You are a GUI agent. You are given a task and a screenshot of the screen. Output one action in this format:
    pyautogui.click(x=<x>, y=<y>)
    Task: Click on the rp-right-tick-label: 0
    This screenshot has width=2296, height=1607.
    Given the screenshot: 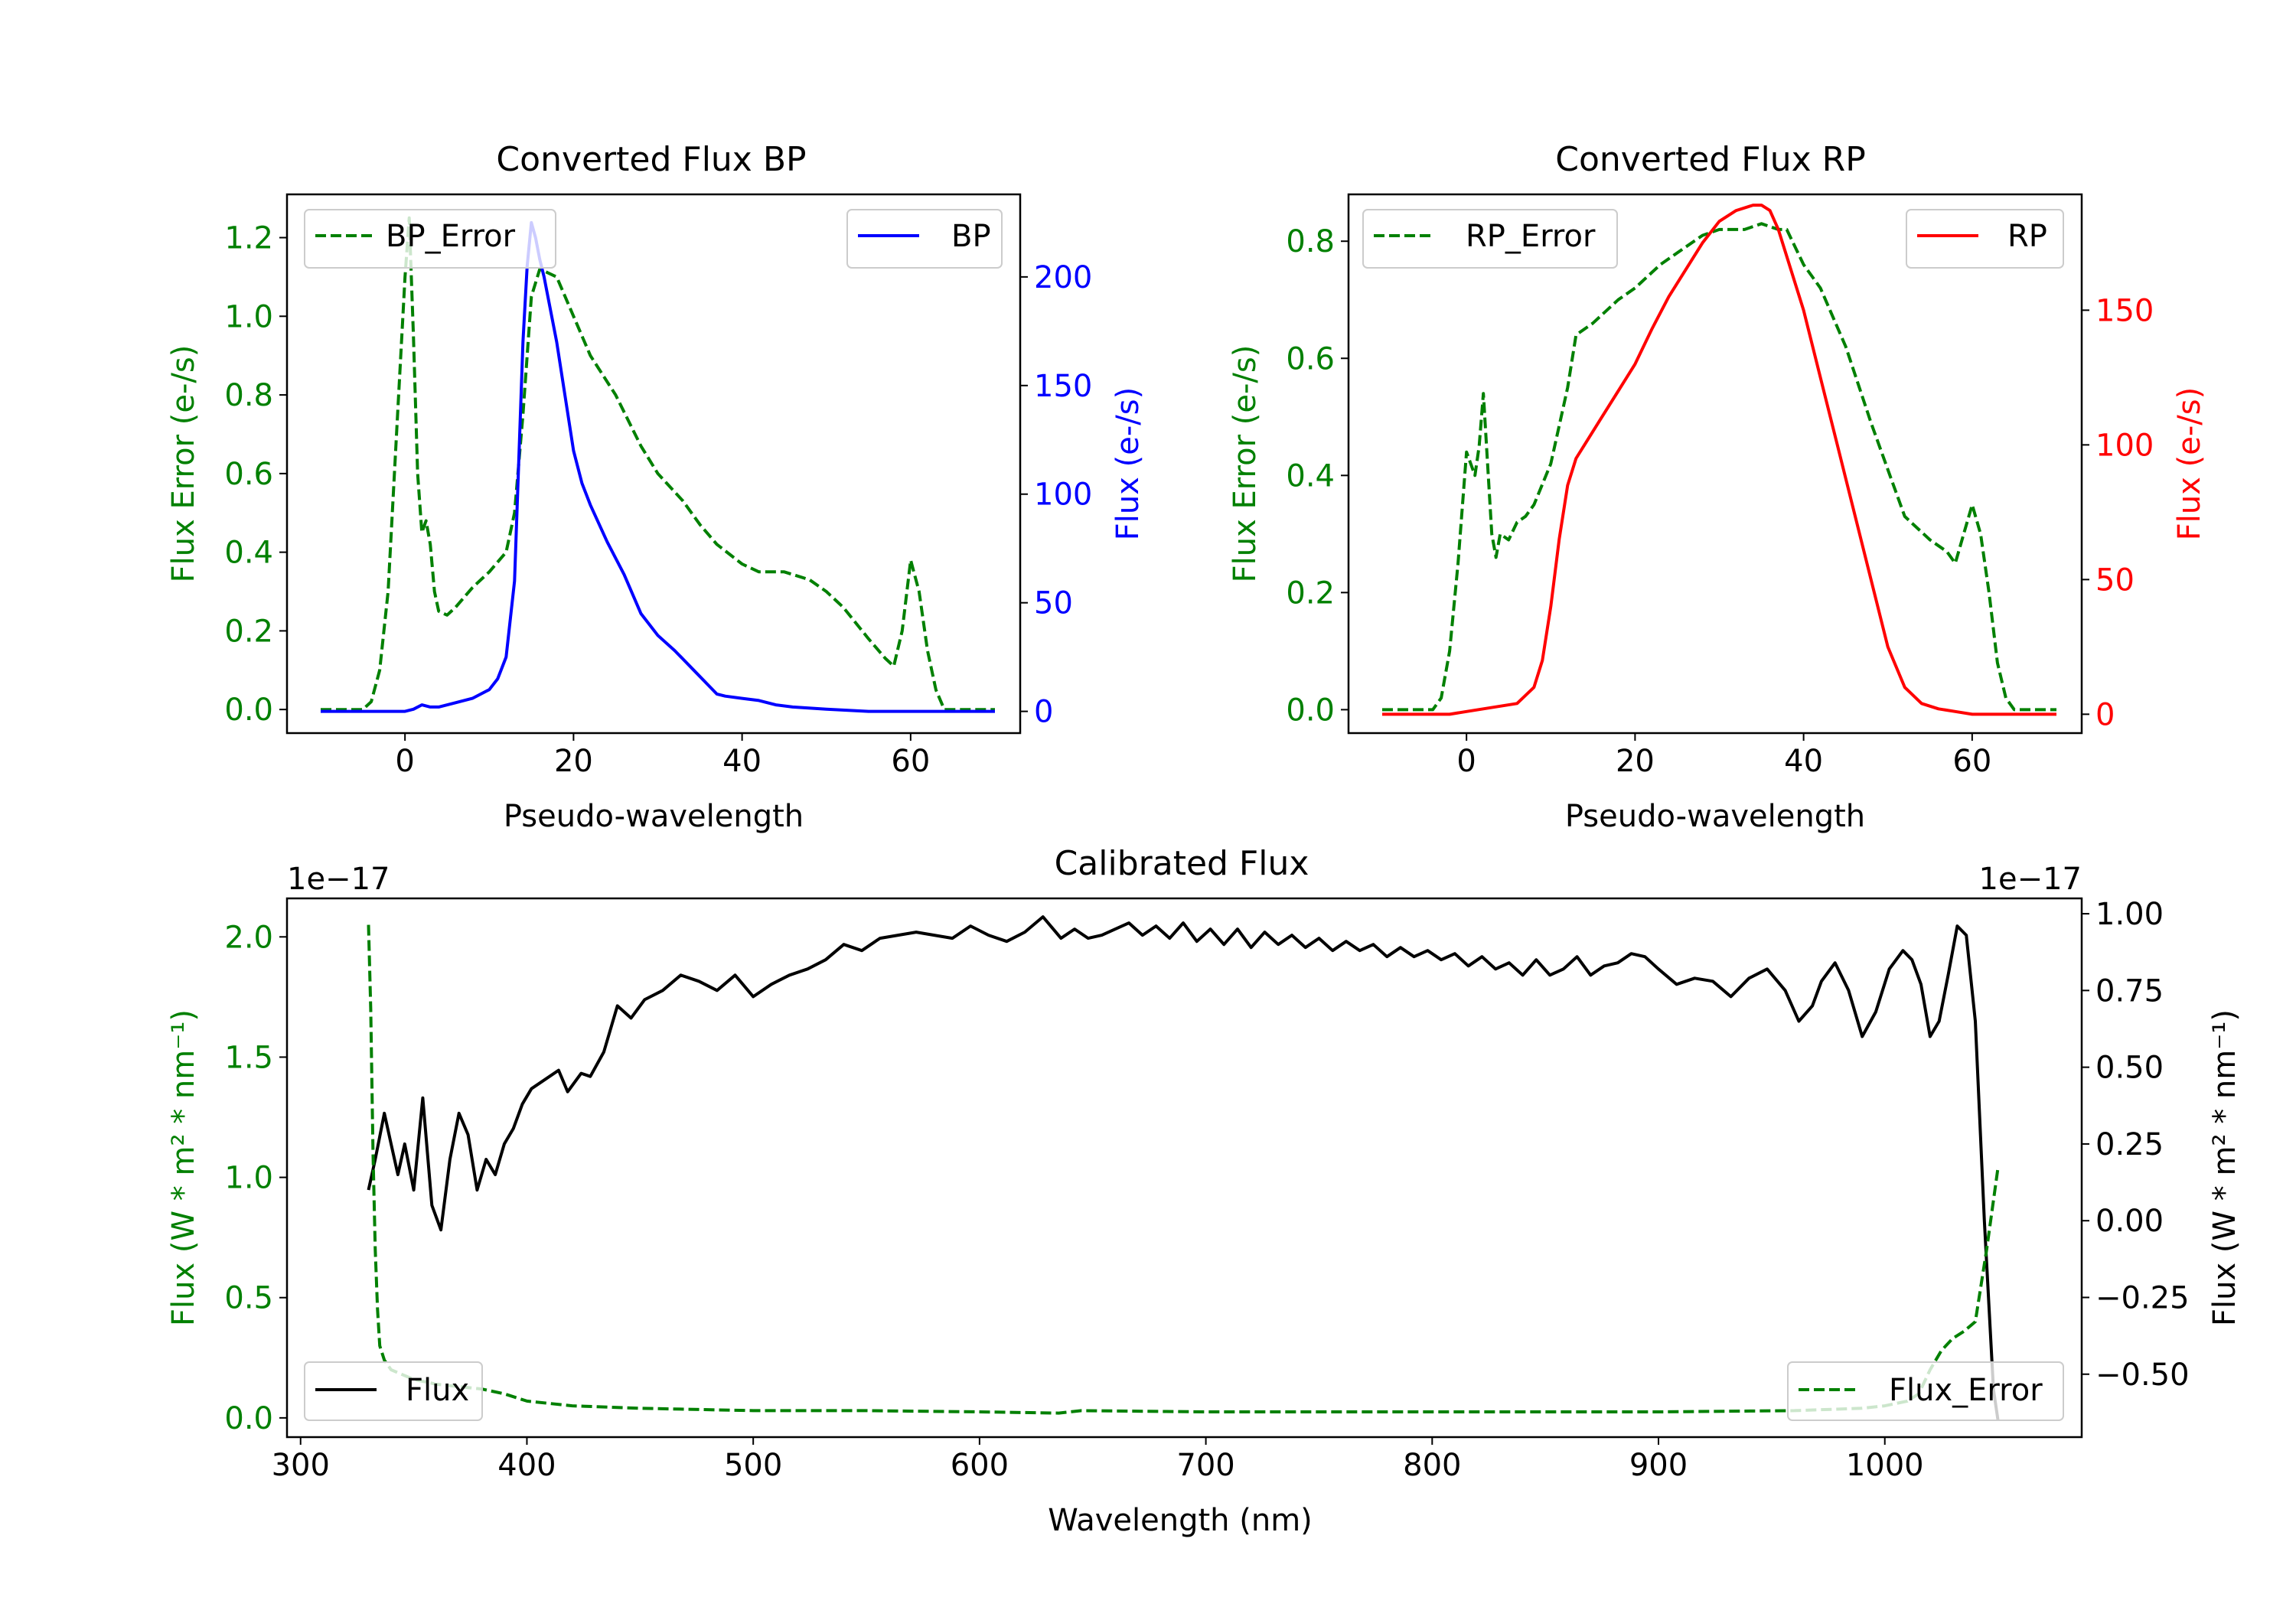 What is the action you would take?
    pyautogui.click(x=2105, y=714)
    